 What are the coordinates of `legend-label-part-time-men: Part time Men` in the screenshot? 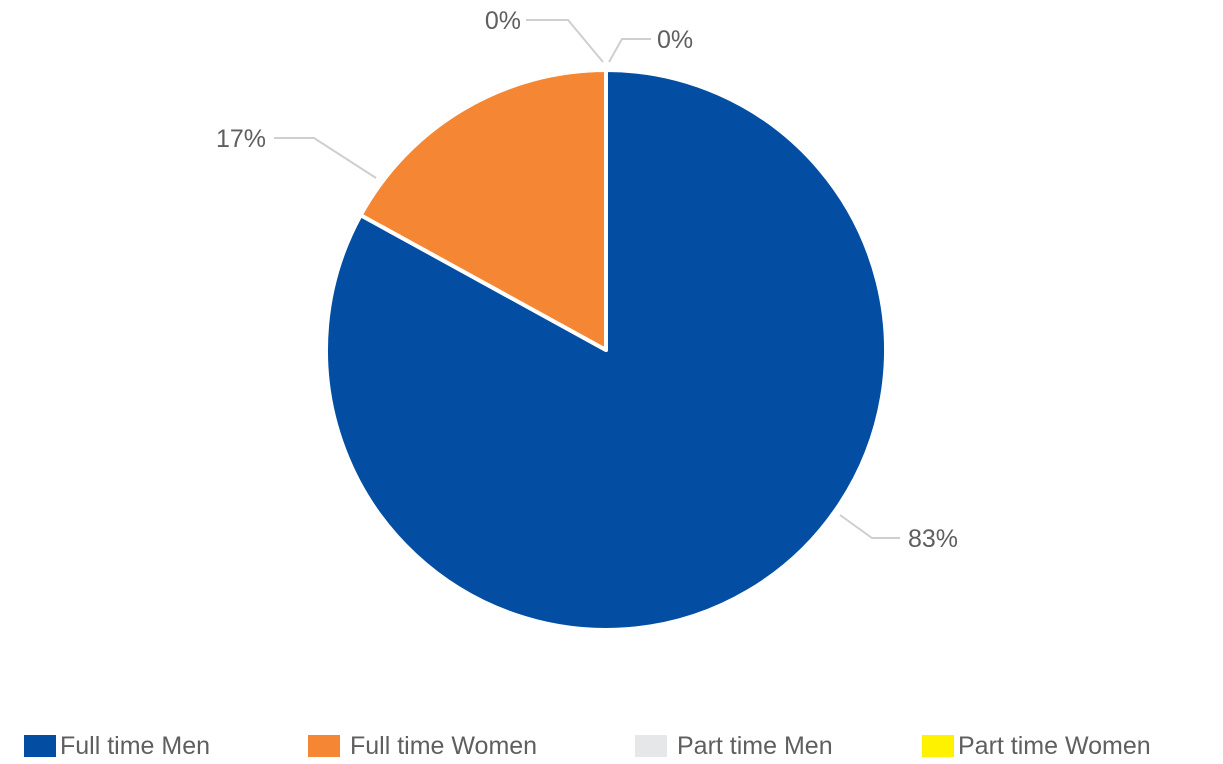 It's located at (755, 745).